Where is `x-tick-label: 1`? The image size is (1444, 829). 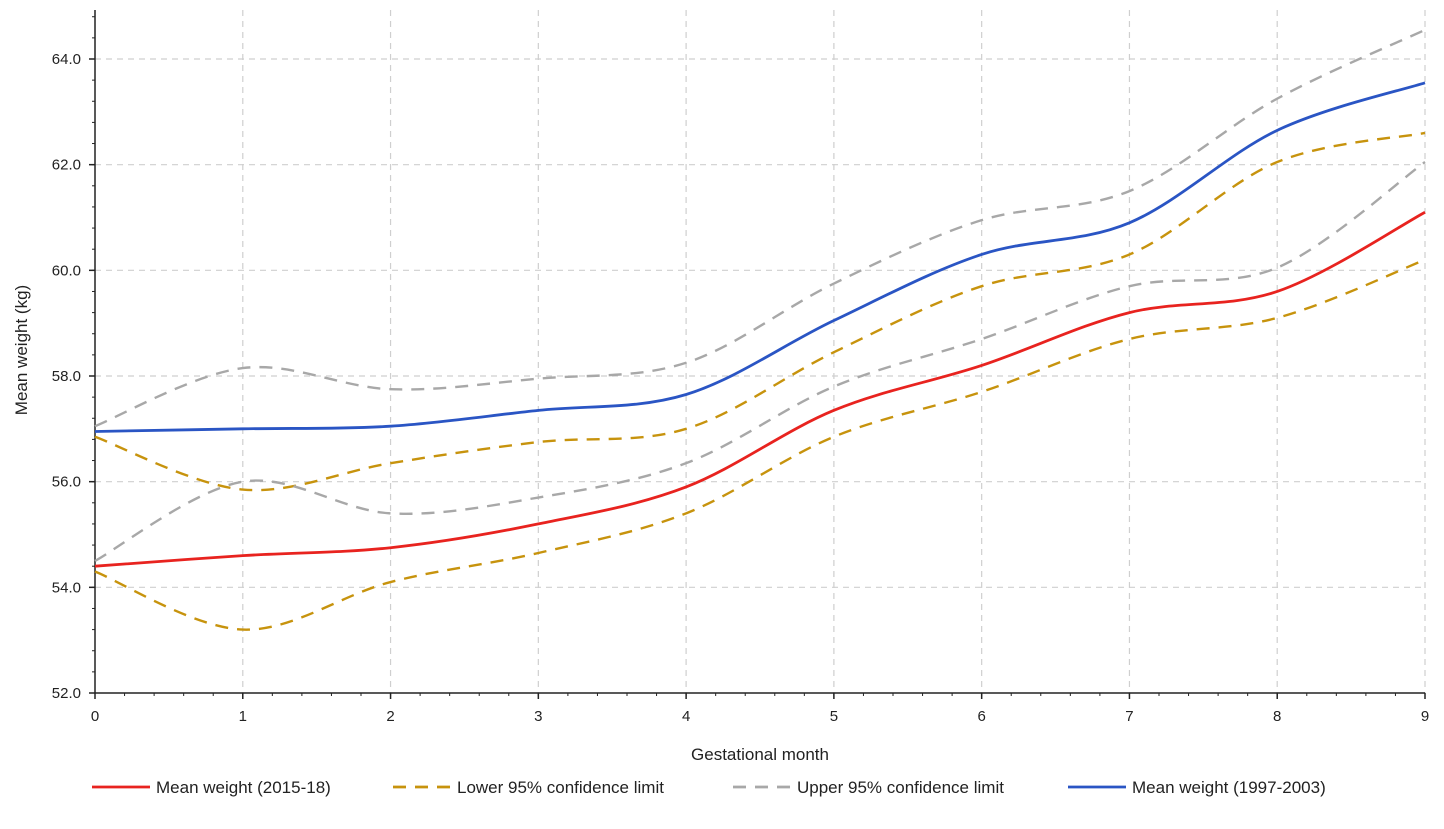
x-tick-label: 1 is located at coordinates (243, 716).